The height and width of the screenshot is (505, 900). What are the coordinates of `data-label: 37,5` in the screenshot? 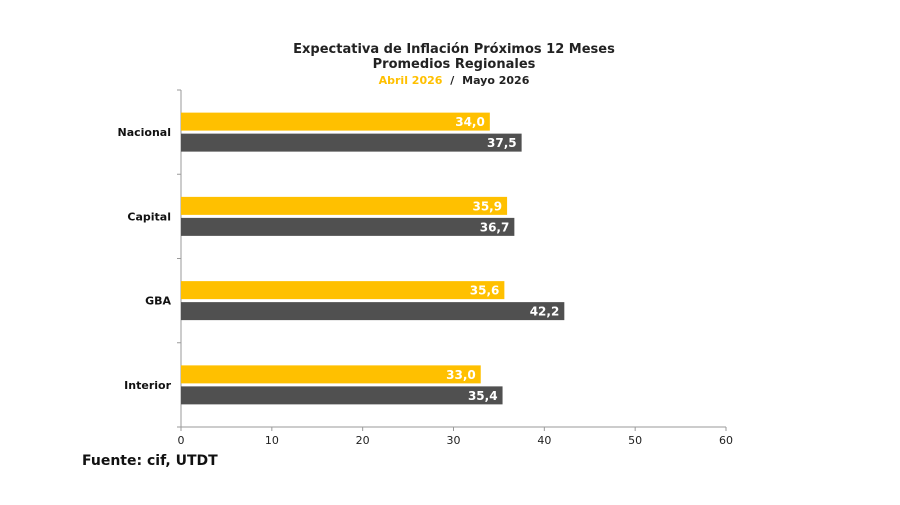 It's located at (502, 143).